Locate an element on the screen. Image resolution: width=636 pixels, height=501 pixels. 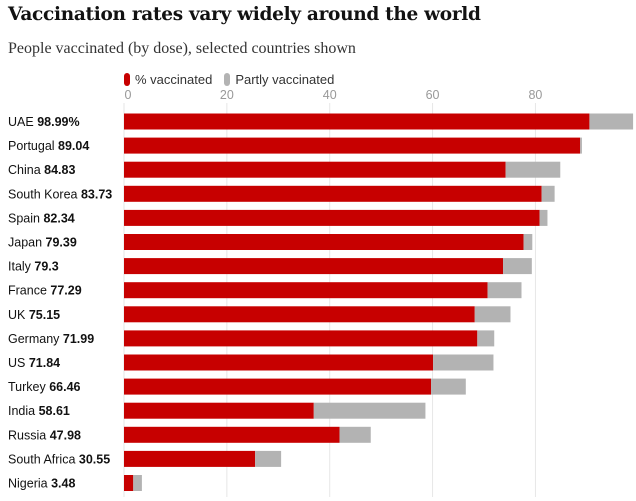
bar-partly-spain is located at coordinates (543, 217).